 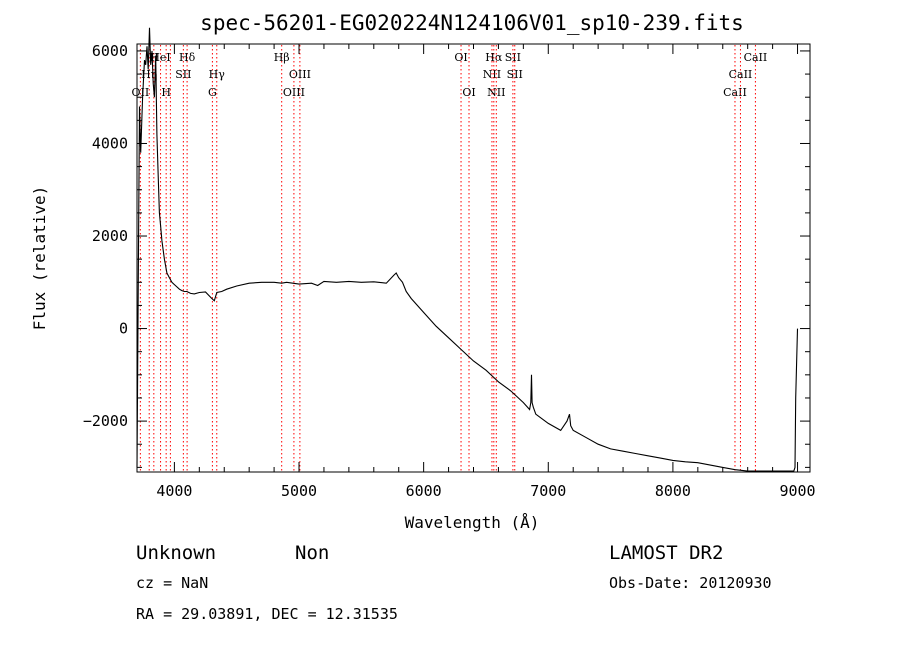 What do you see at coordinates (673, 491) in the screenshot?
I see `x-tick-label: 8000` at bounding box center [673, 491].